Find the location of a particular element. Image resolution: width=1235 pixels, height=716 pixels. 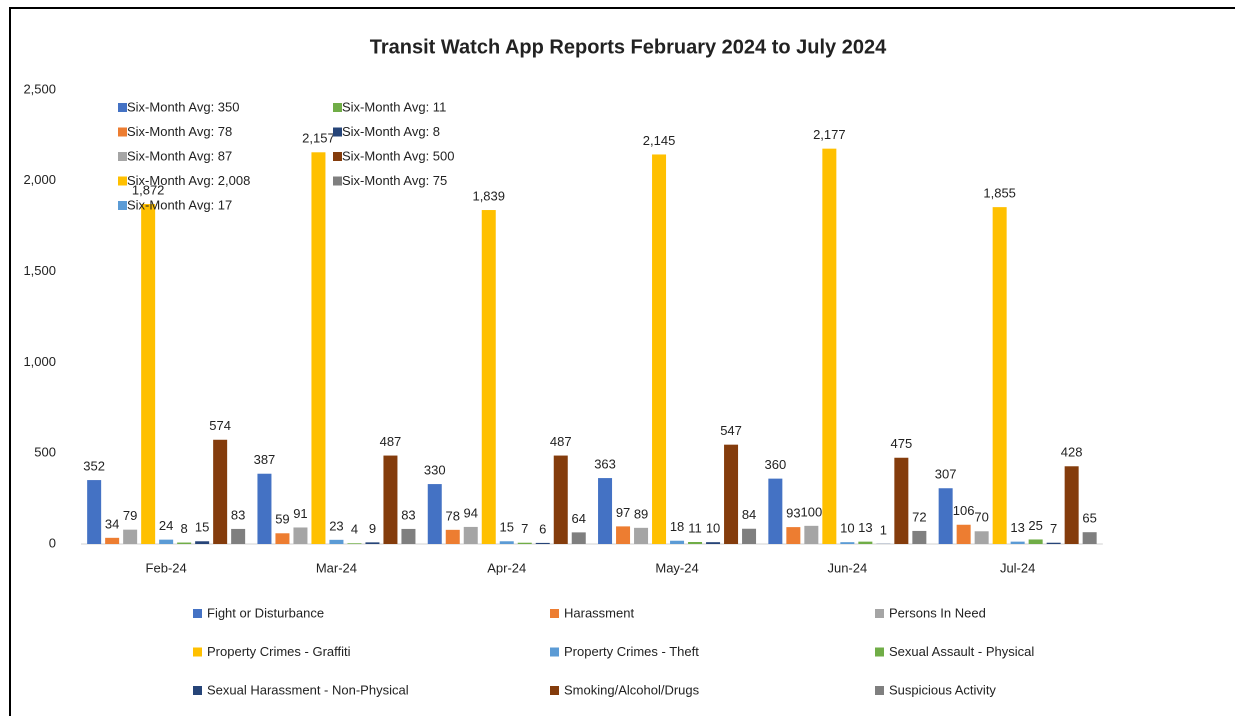

data-label: 24 is located at coordinates (166, 525).